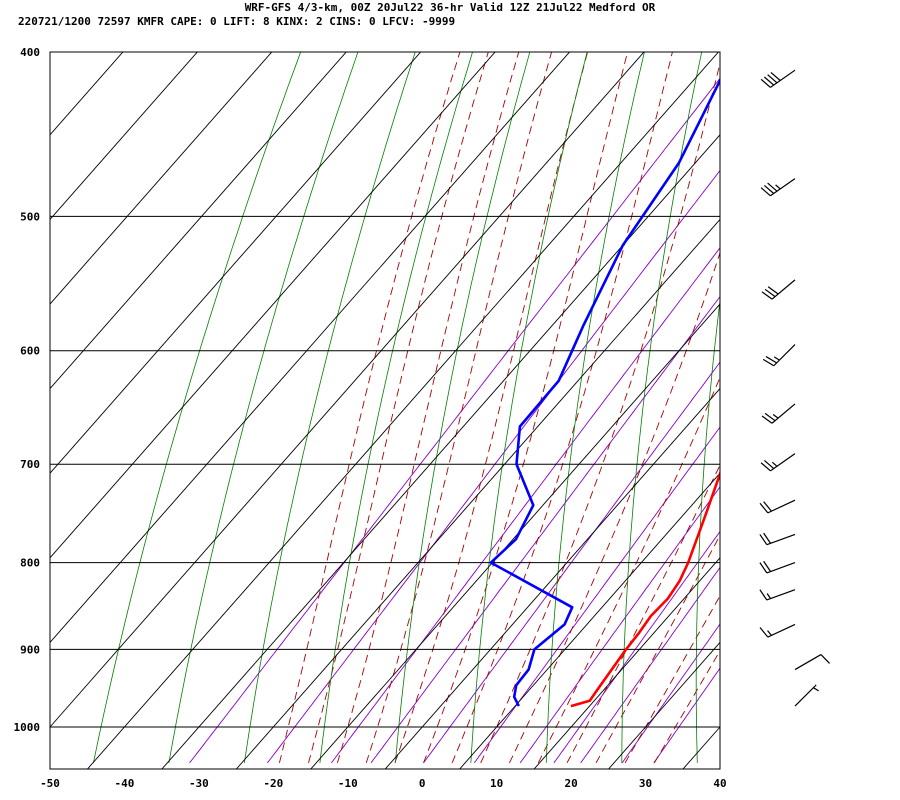 The width and height of the screenshot is (900, 800). I want to click on temperature-tick-label: -20, so click(273, 783).